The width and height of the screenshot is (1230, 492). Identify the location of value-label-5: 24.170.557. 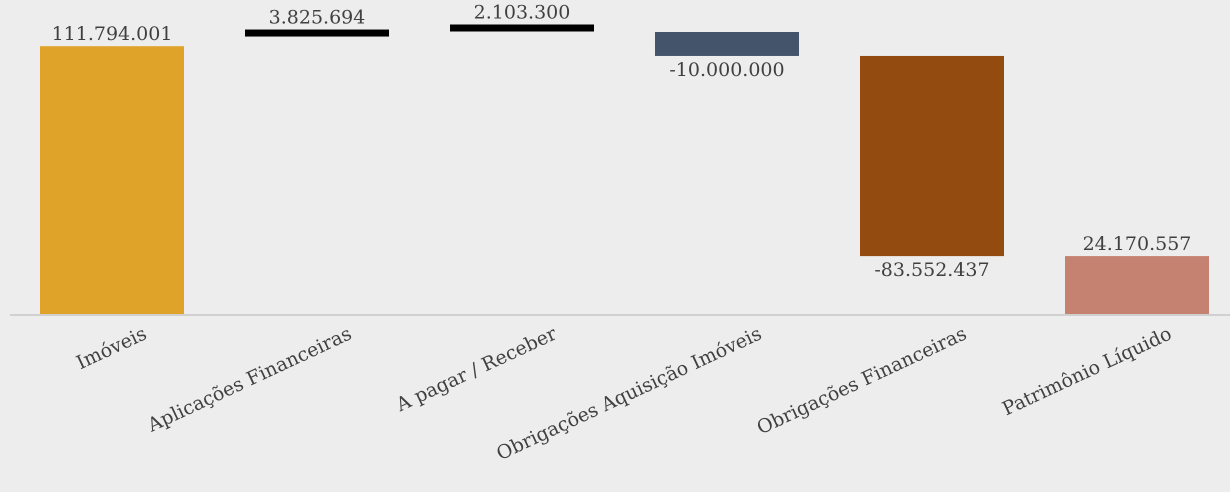
(1137, 244).